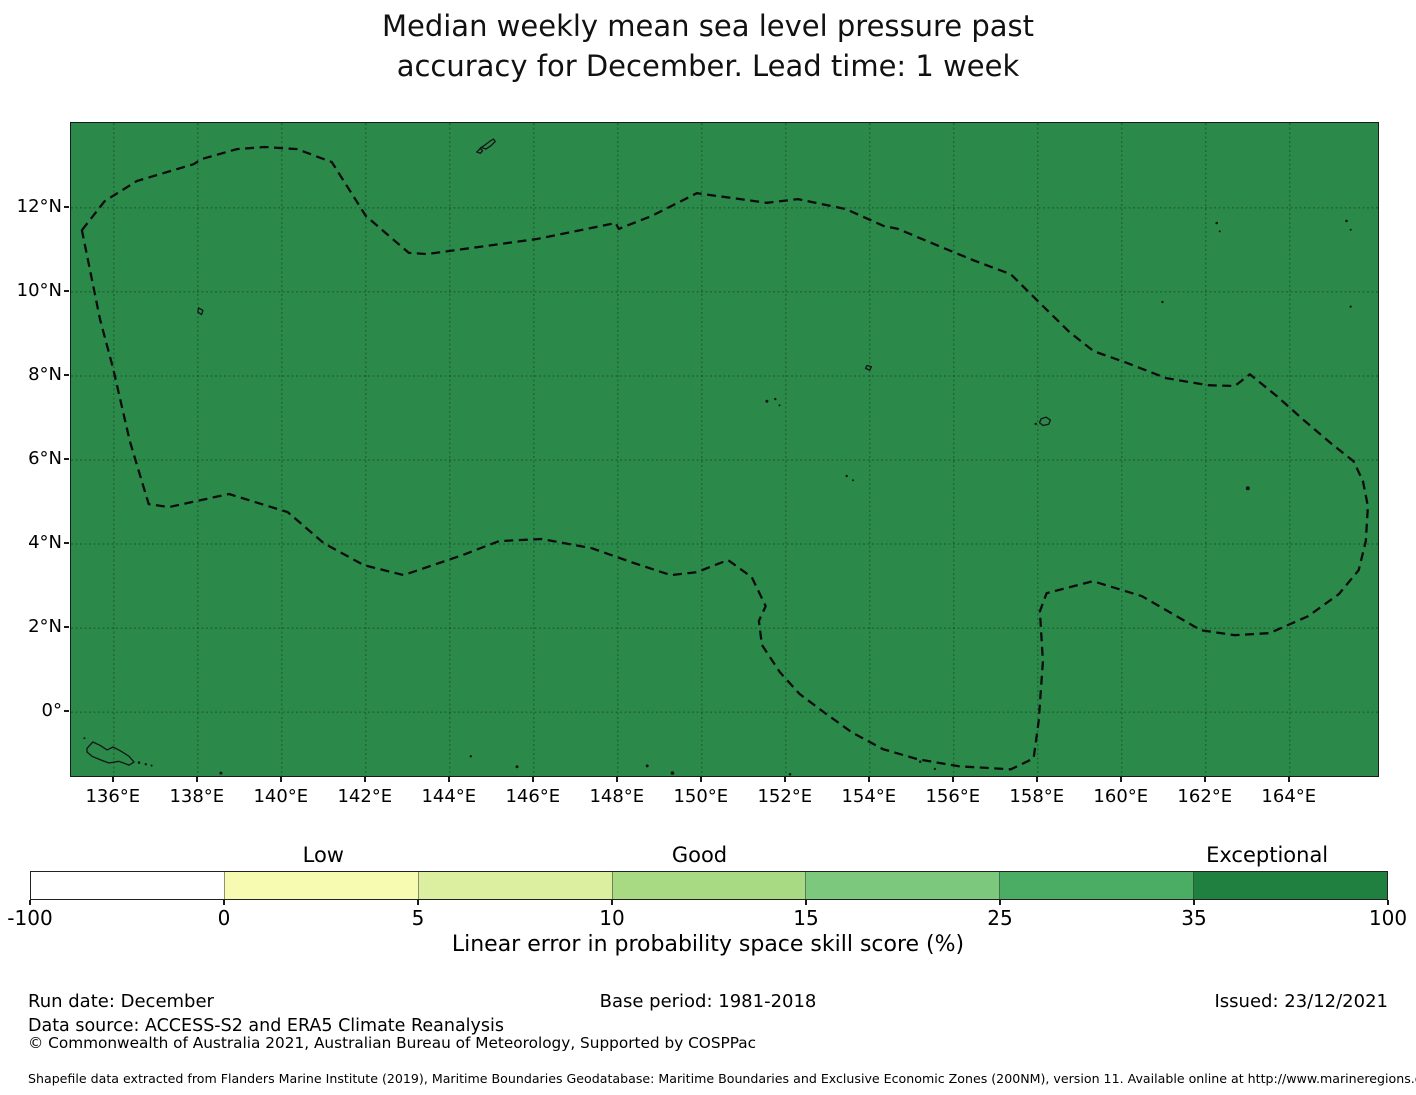 The image size is (1416, 1095). Describe the element at coordinates (869, 796) in the screenshot. I see `x-tick-label: 154°E` at that location.